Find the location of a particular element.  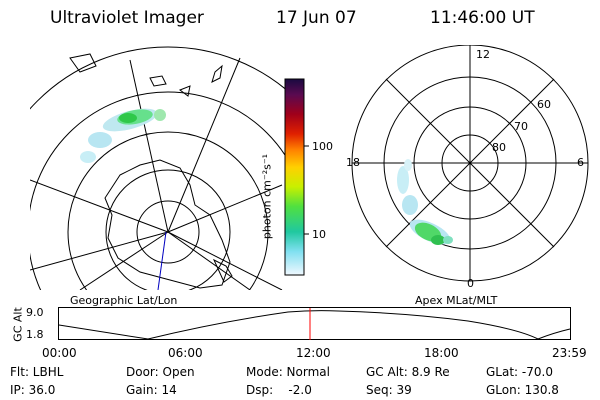

mlat-label-70: 70 is located at coordinates (521, 126).